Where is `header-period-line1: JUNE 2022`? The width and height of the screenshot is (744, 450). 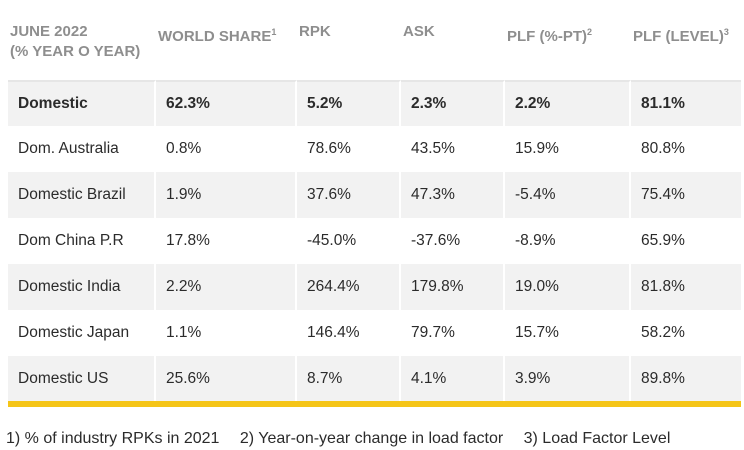 header-period-line1: JUNE 2022 is located at coordinates (49, 31).